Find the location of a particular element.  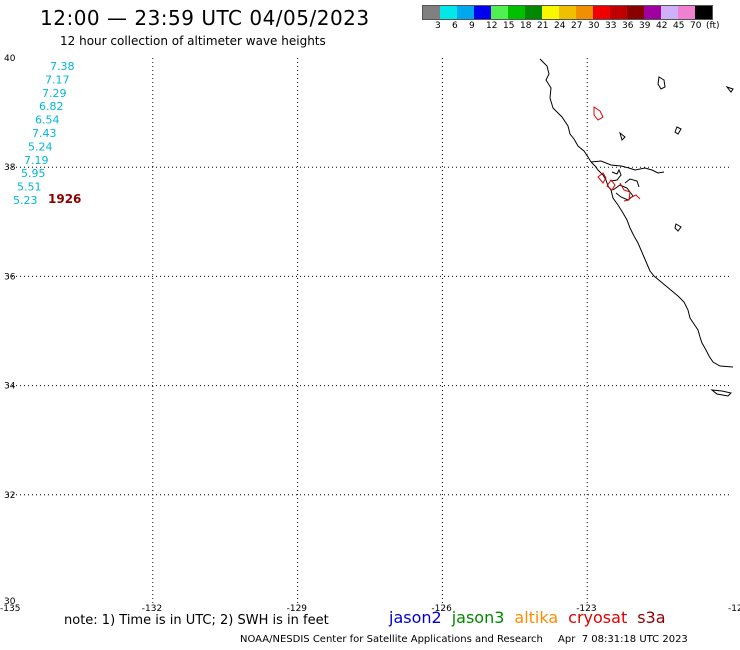

california-coastline is located at coordinates (636, 227).